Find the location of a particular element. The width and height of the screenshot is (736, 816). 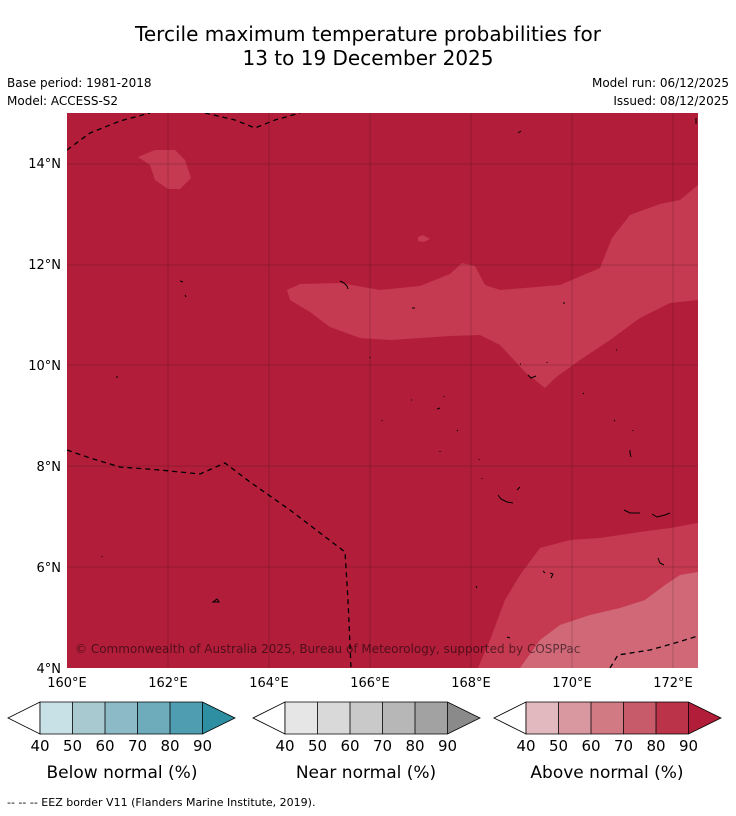

lon-label-162: 162°E is located at coordinates (168, 683).